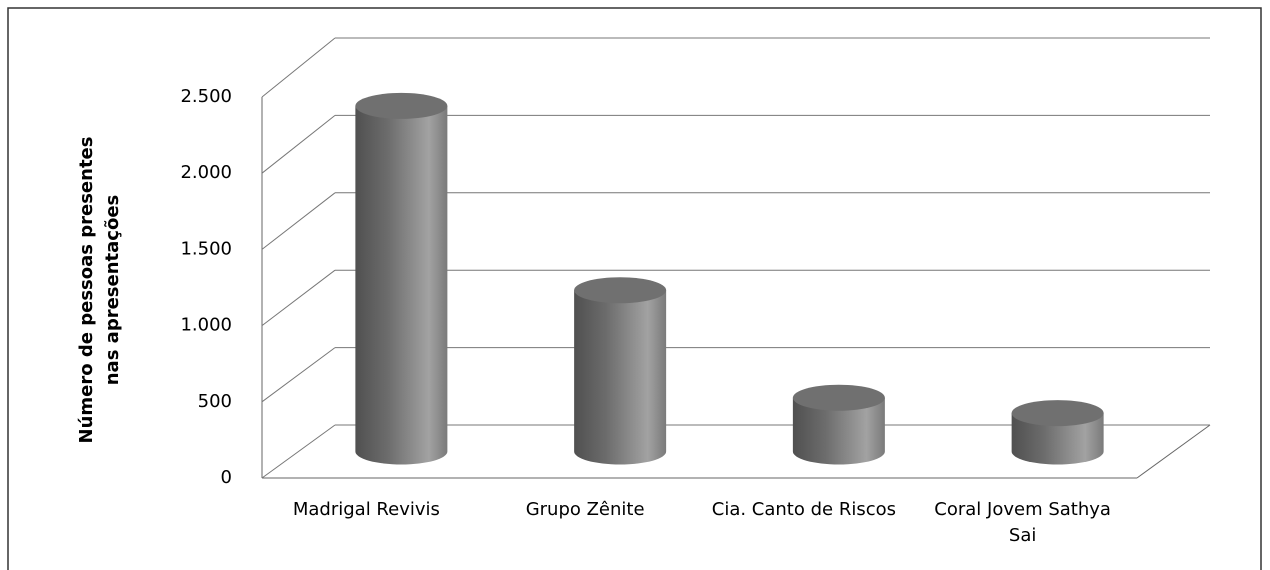 The width and height of the screenshot is (1270, 570). Describe the element at coordinates (206, 172) in the screenshot. I see `y-tick-label: 2.000` at that location.